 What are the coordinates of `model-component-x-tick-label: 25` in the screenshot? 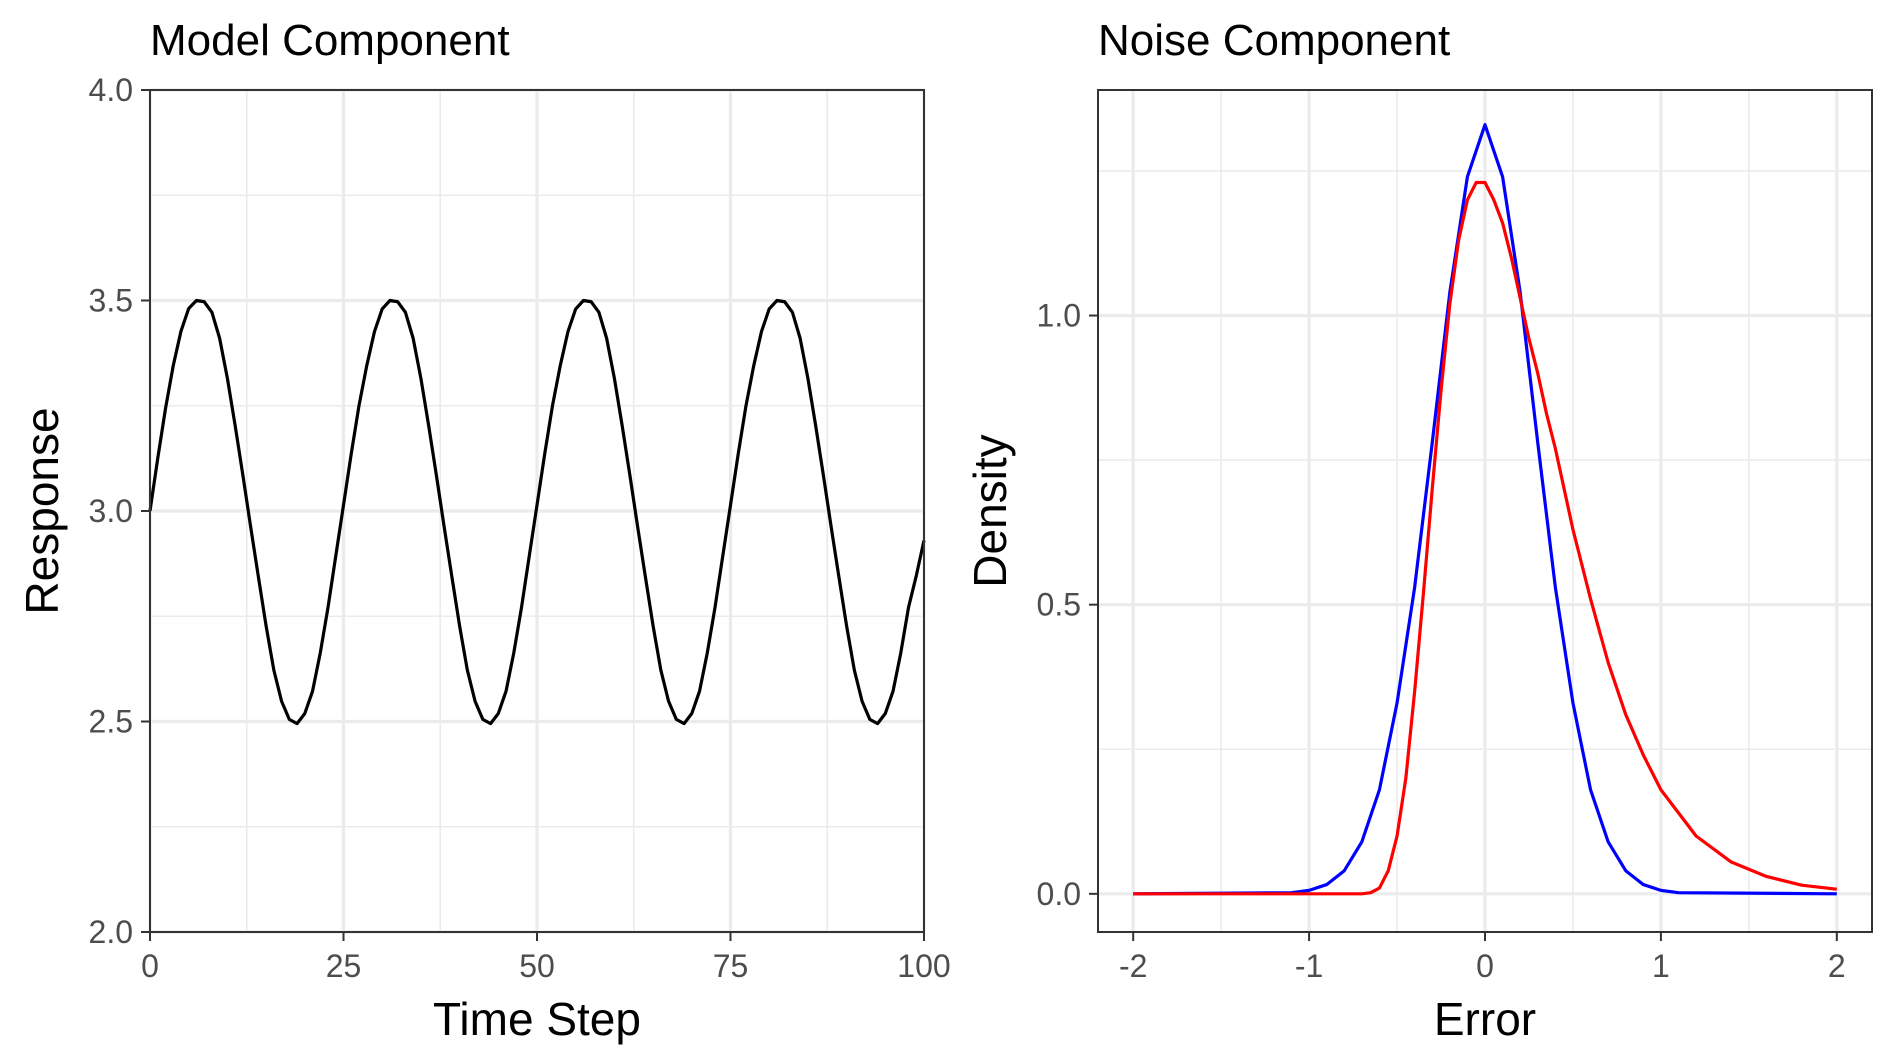 It's located at (344, 966).